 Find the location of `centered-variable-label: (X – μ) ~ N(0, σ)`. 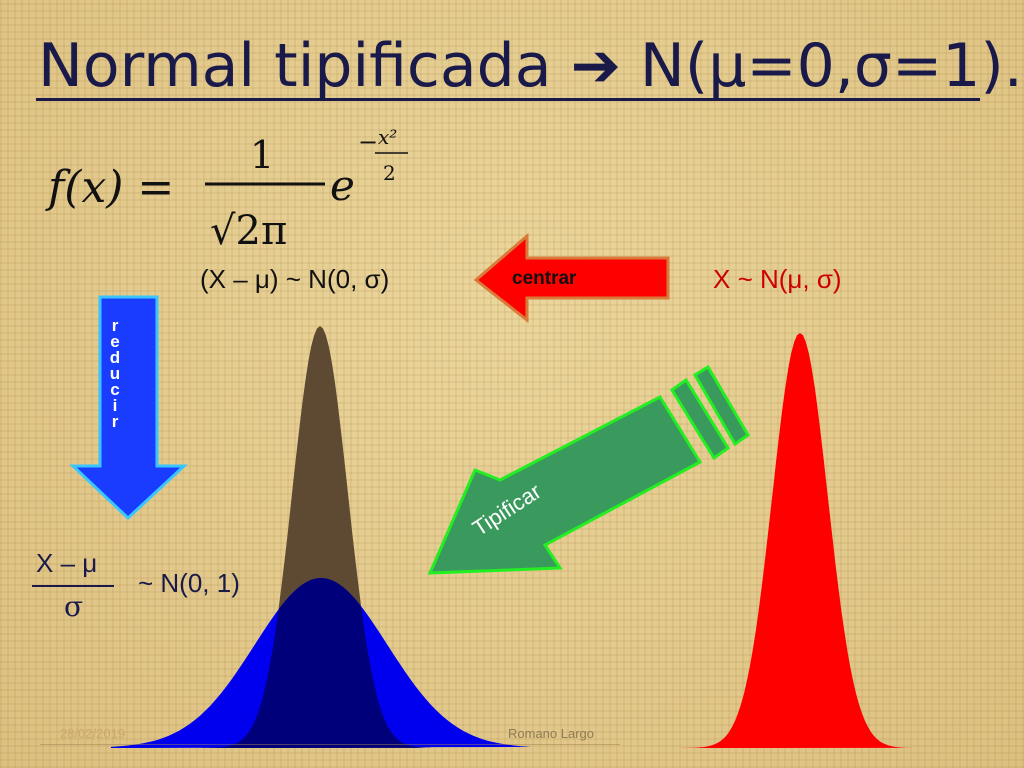

centered-variable-label: (X – μ) ~ N(0, σ) is located at coordinates (295, 279).